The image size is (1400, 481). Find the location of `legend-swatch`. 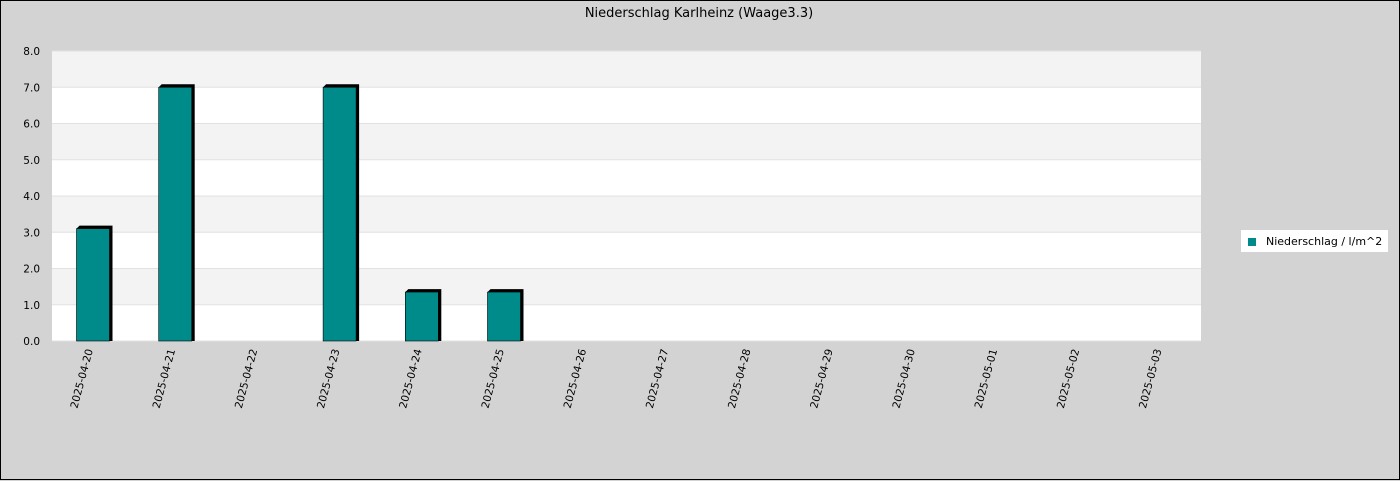

legend-swatch is located at coordinates (1252, 242).